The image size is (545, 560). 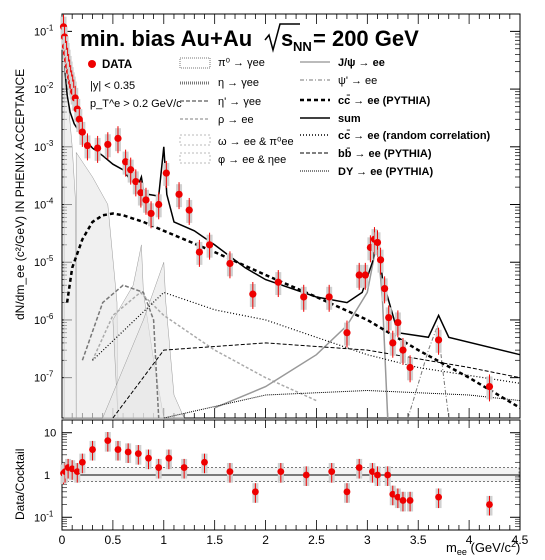 I want to click on x-tick-label: 0, so click(x=62, y=540).